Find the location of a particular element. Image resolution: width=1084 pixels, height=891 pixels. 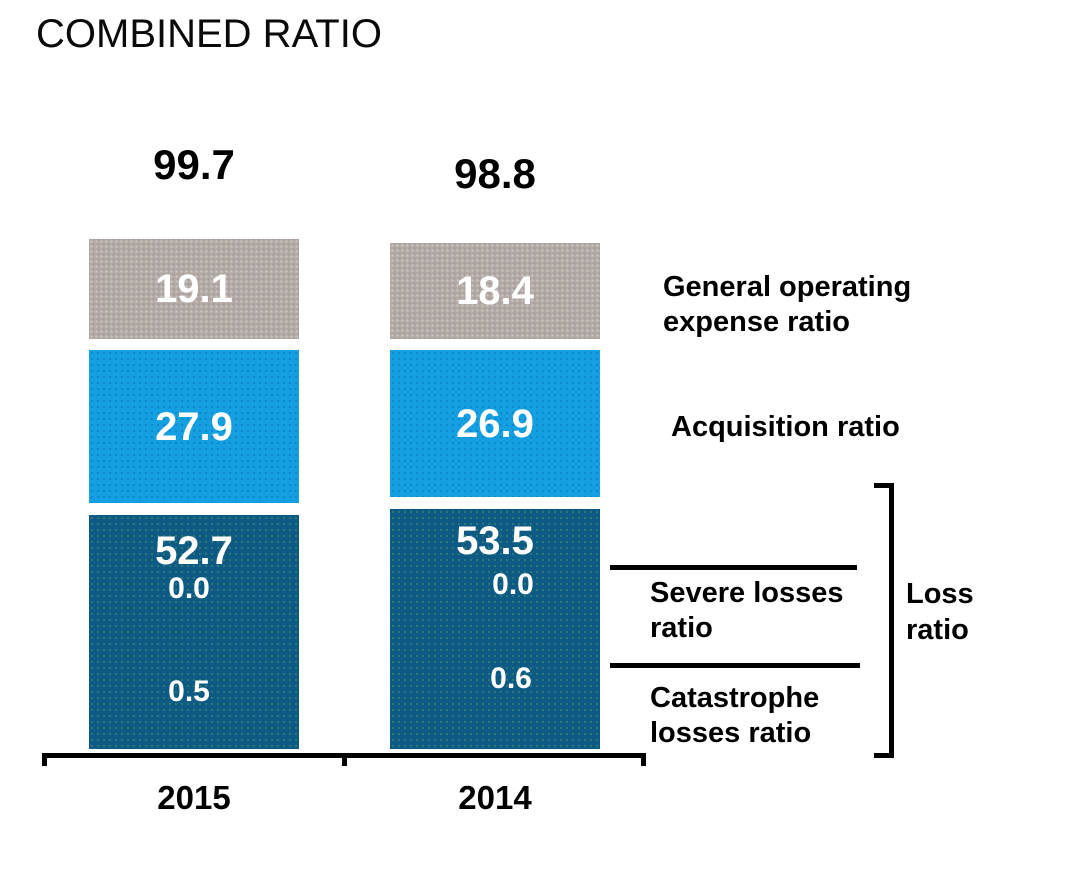

label-line: losses ratio is located at coordinates (731, 733).